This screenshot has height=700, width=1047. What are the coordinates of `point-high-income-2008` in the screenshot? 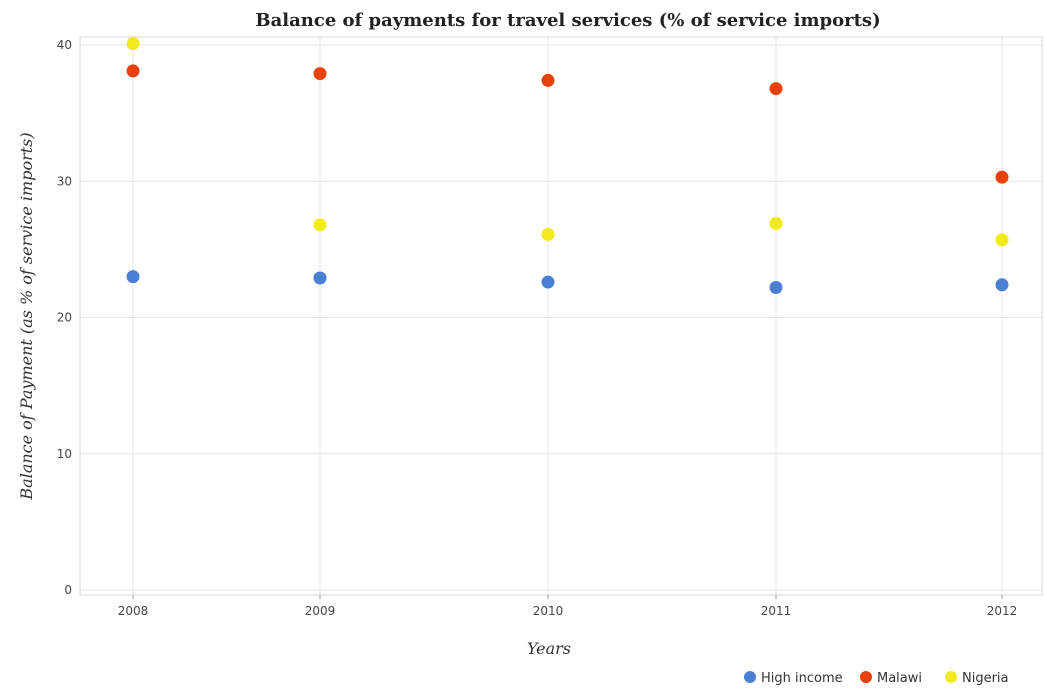 It's located at (133, 277).